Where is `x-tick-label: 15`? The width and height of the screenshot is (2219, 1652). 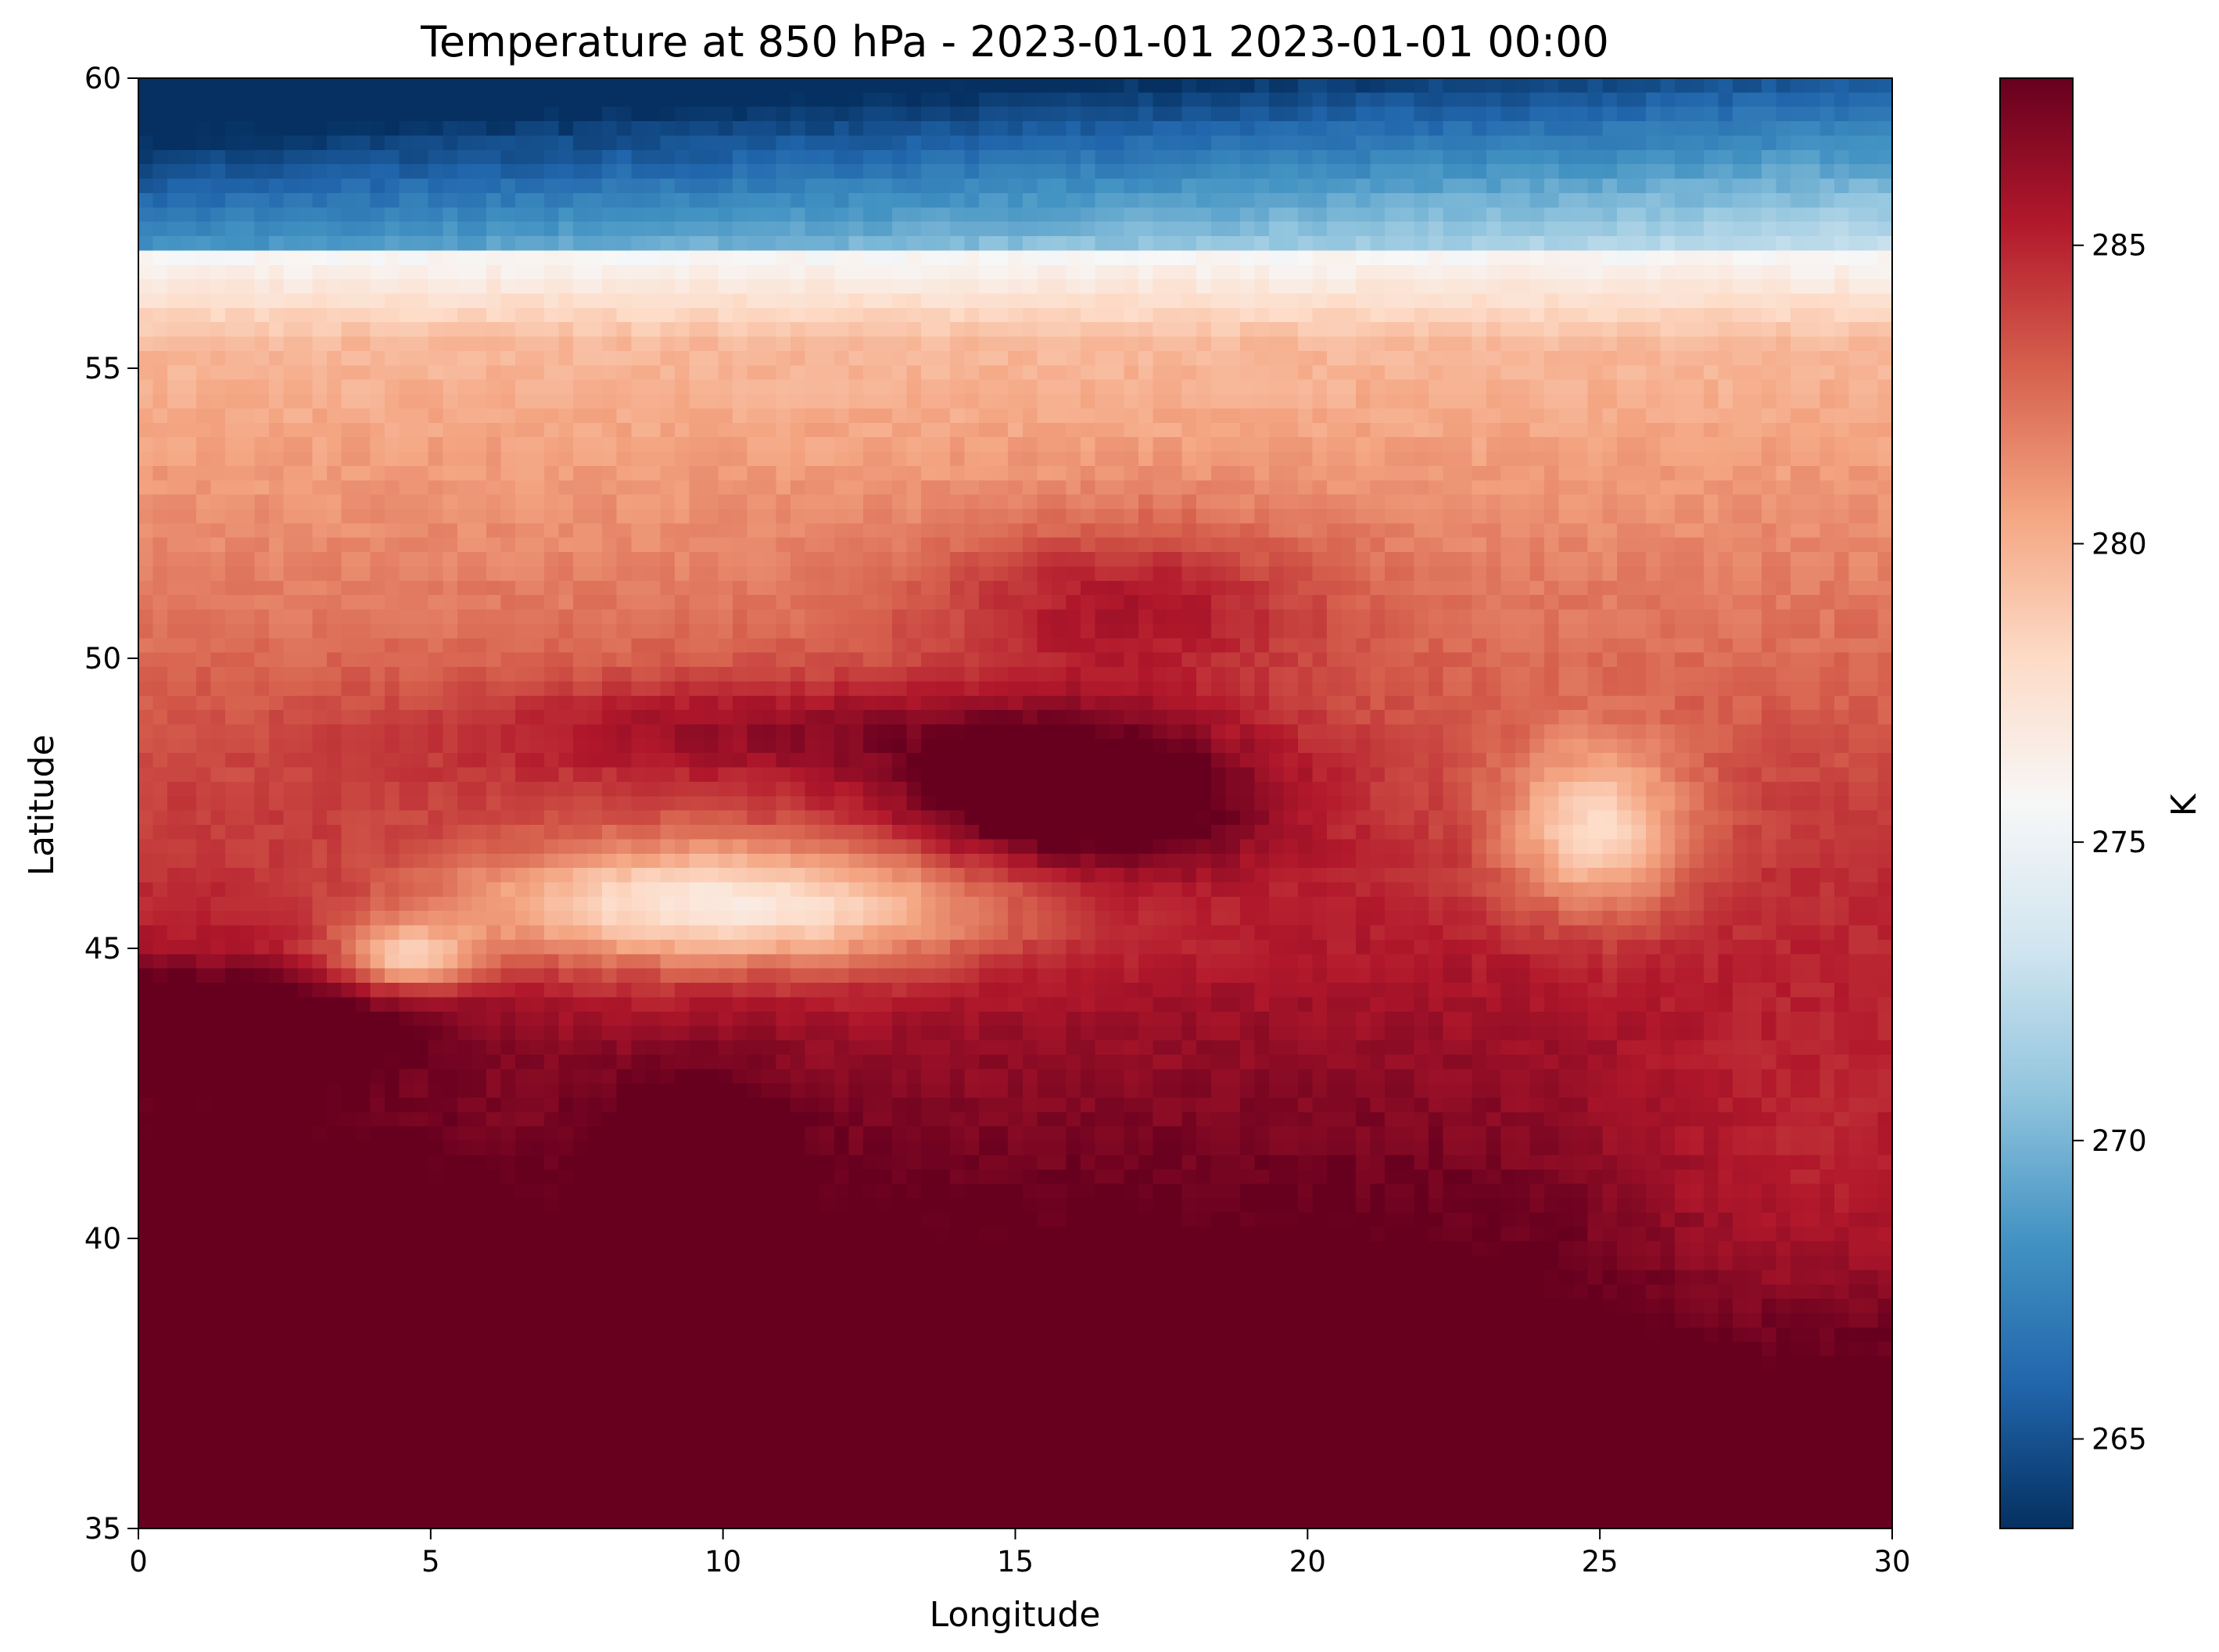 x-tick-label: 15 is located at coordinates (1015, 1562).